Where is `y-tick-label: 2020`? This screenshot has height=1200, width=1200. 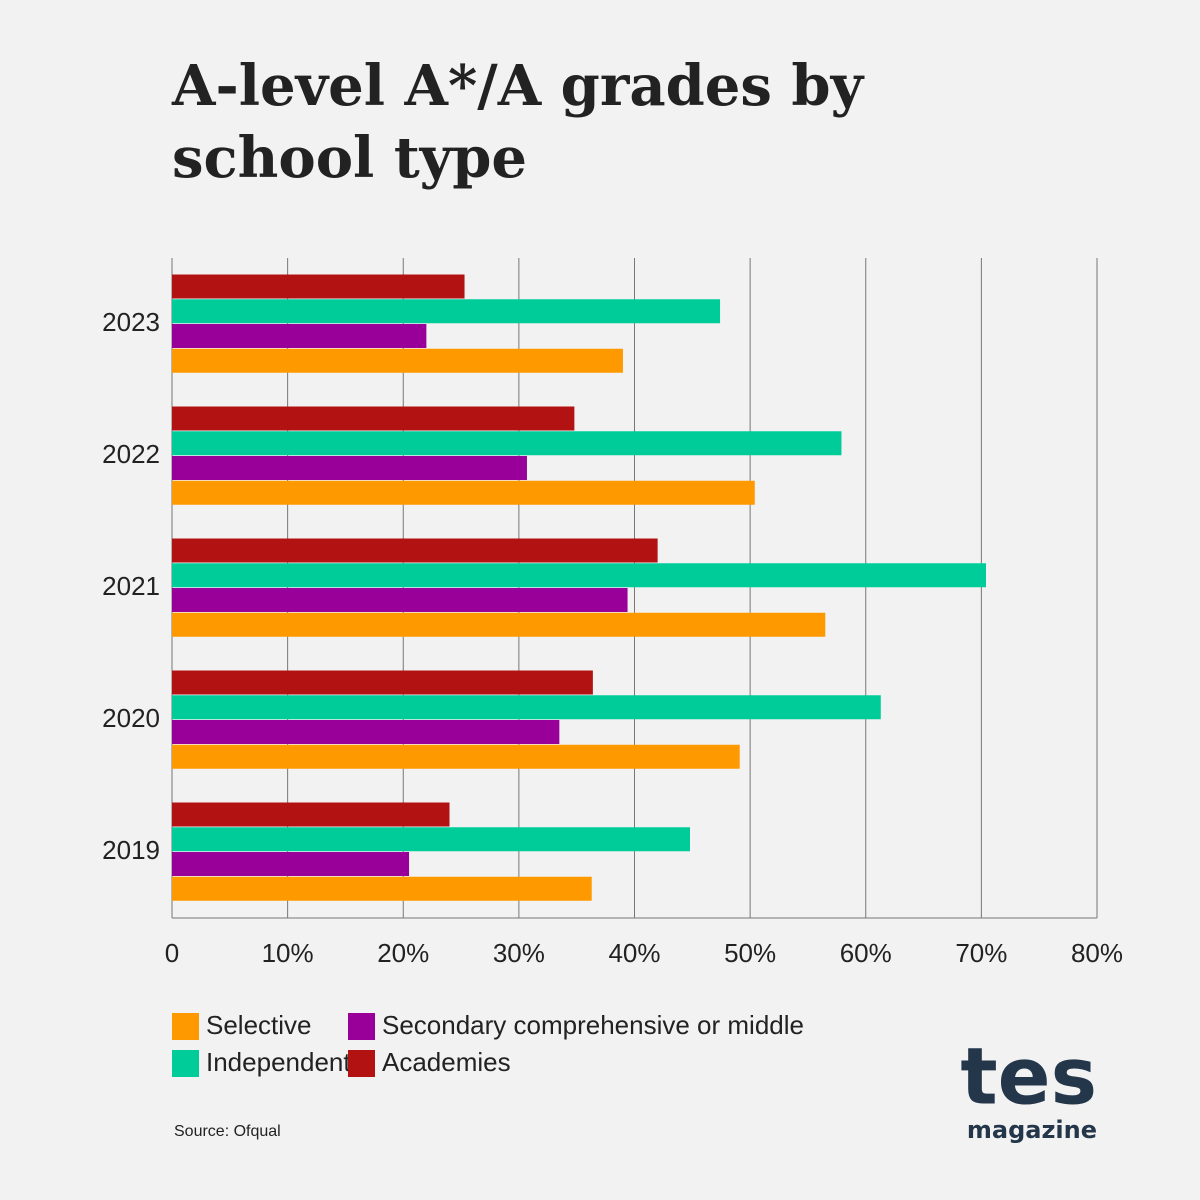 y-tick-label: 2020 is located at coordinates (131, 718).